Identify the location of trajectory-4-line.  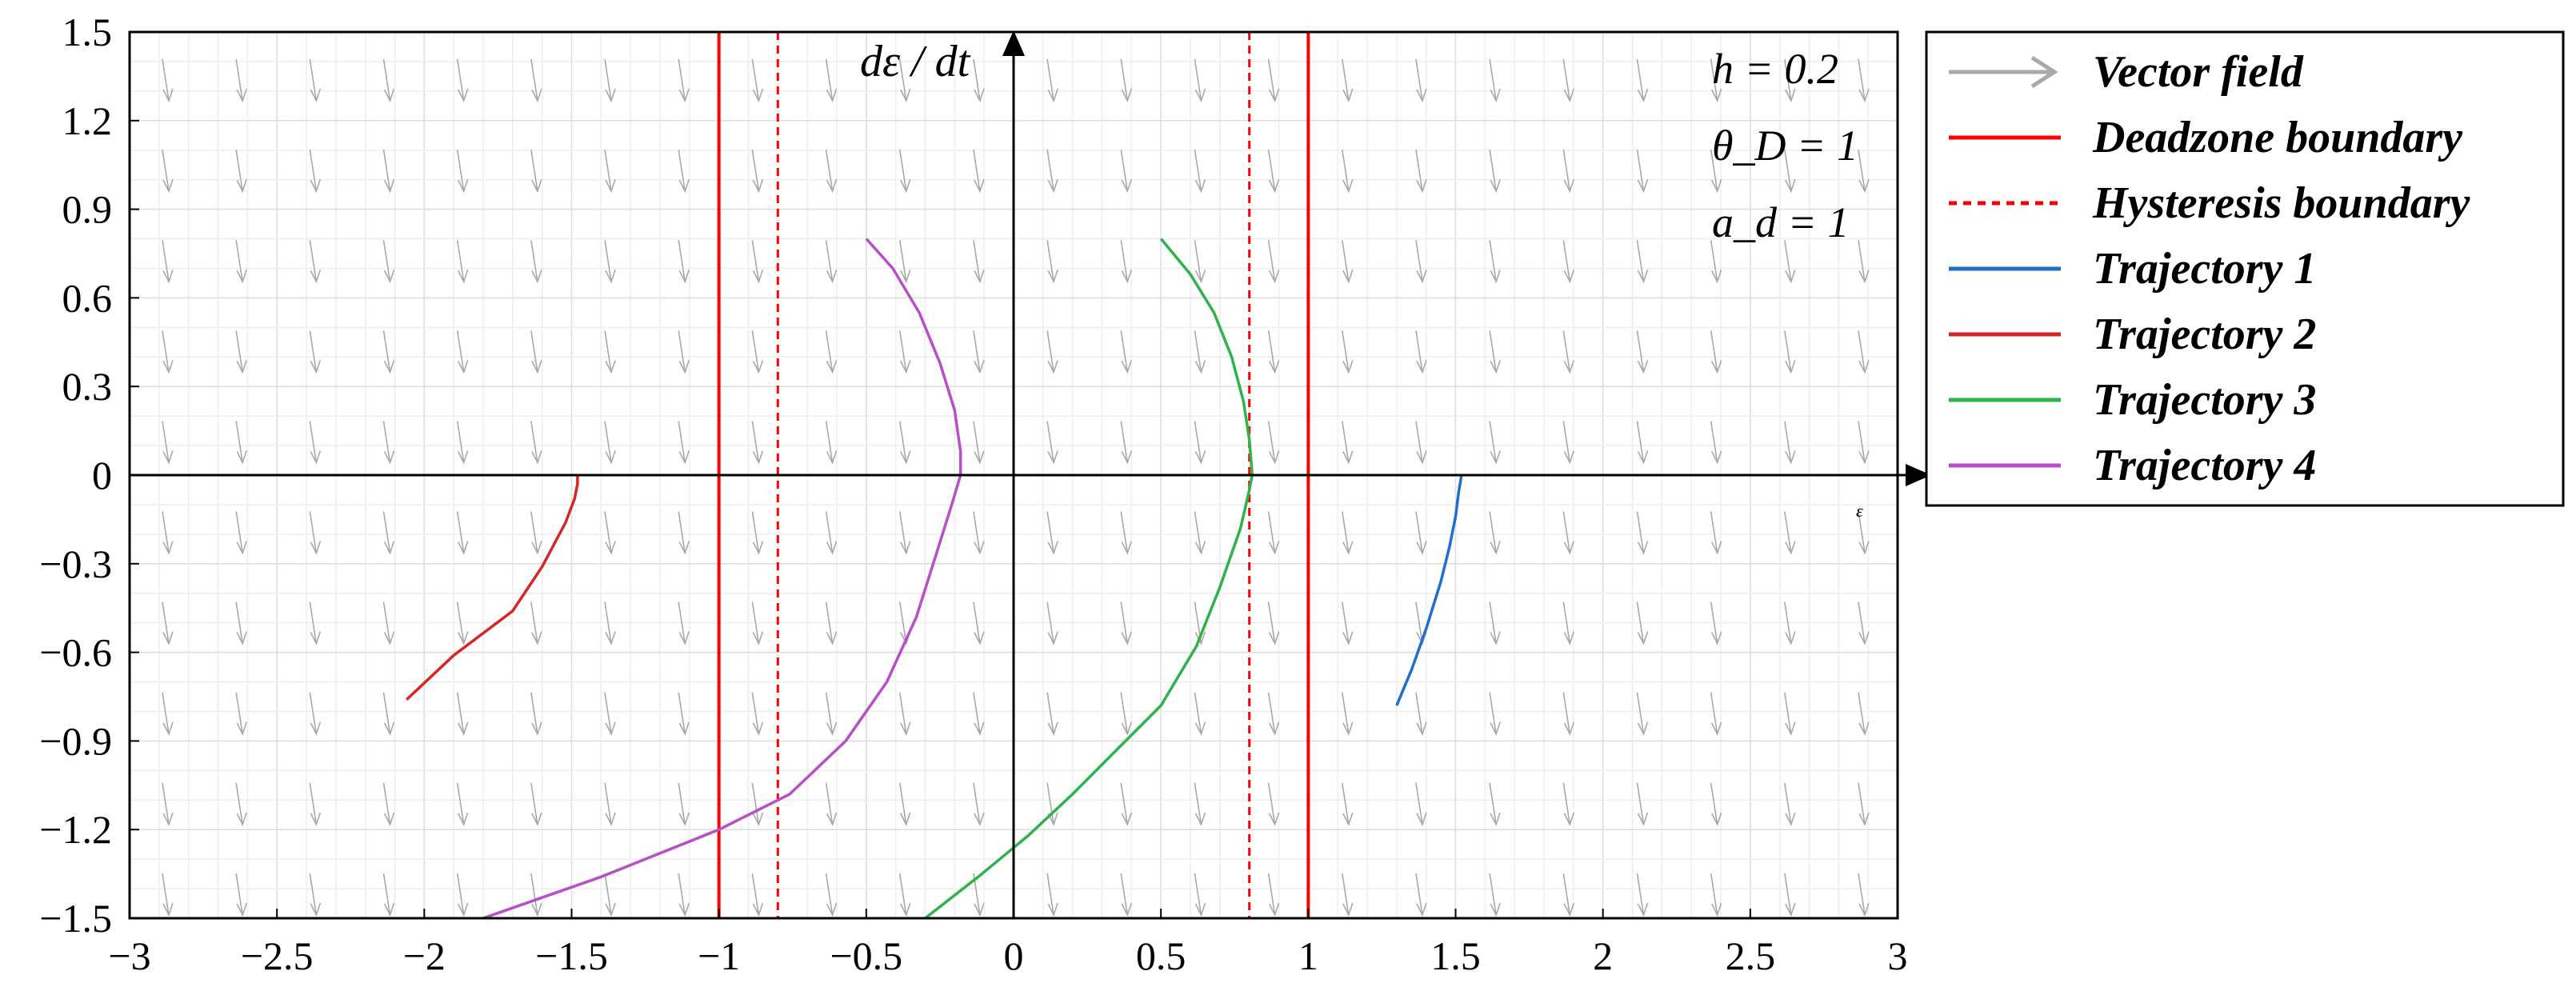
(722, 578).